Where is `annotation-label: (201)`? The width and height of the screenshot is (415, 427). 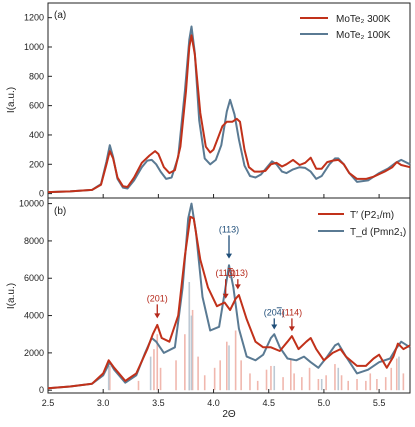
annotation-label: (201) is located at coordinates (157, 298).